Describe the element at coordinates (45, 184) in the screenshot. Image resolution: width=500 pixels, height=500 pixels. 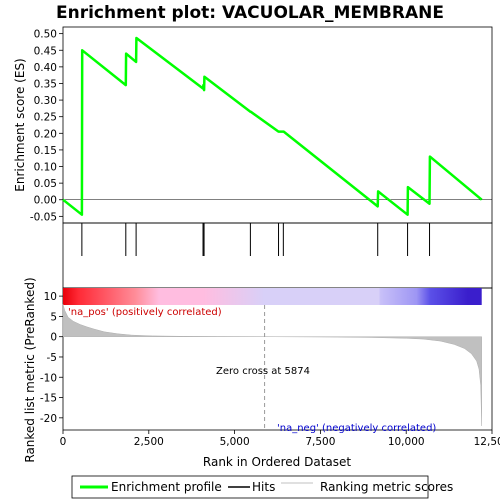
I see `es-y-tick-label: 0.05` at that location.